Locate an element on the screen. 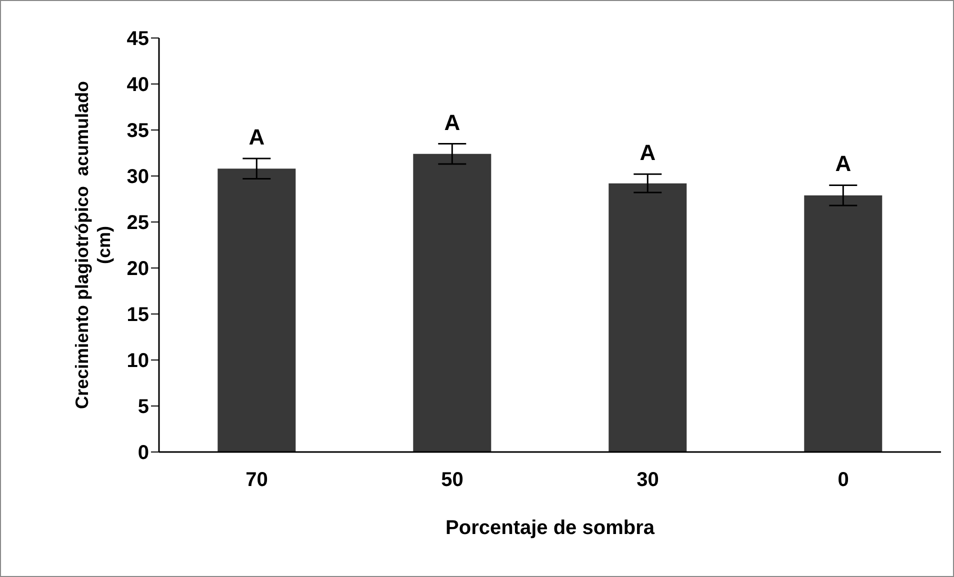 This screenshot has height=577, width=954. x-tick-label: 0 is located at coordinates (843, 480).